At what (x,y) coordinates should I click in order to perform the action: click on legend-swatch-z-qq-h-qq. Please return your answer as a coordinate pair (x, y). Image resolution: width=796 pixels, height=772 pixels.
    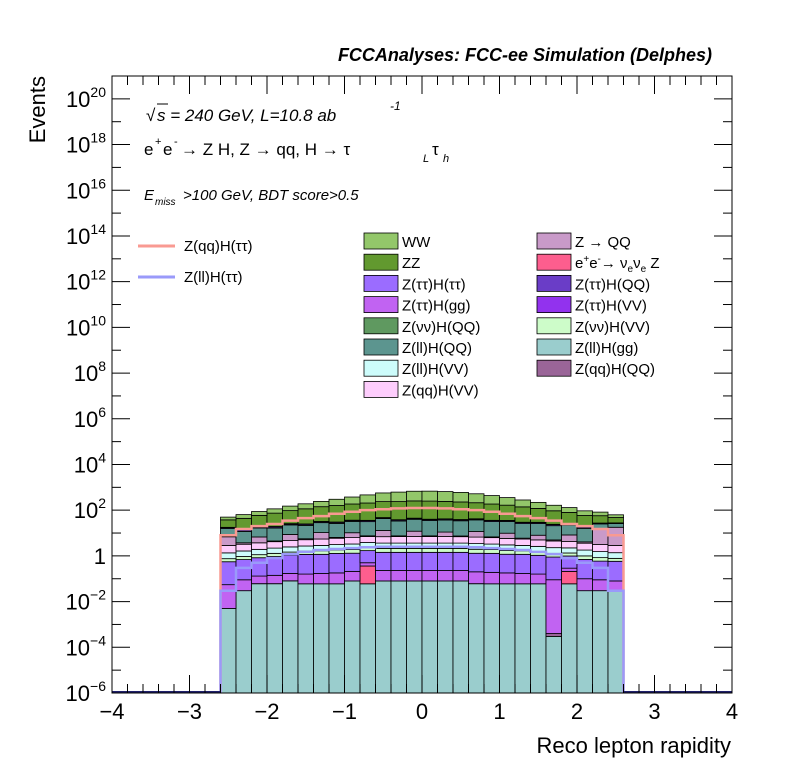
    Looking at the image, I should click on (554, 368).